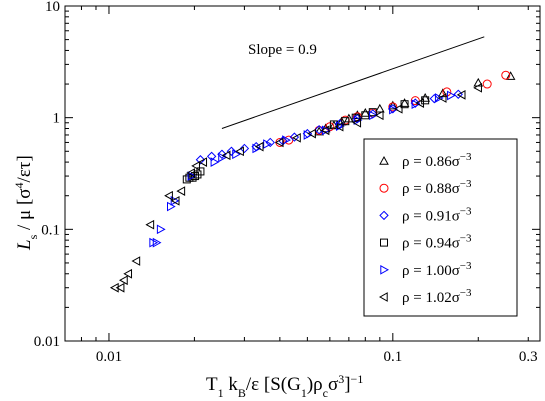 This screenshot has height=401, width=545. What do you see at coordinates (437, 214) in the screenshot?
I see `legend-label: ρ = 0.91σ−3` at bounding box center [437, 214].